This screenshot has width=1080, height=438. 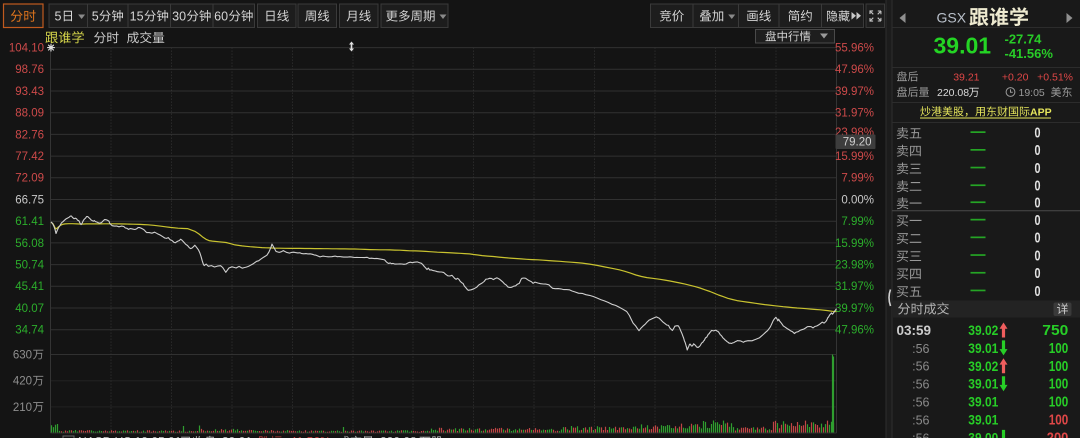 I want to click on svg-text: 0.00%, so click(x=857, y=200).